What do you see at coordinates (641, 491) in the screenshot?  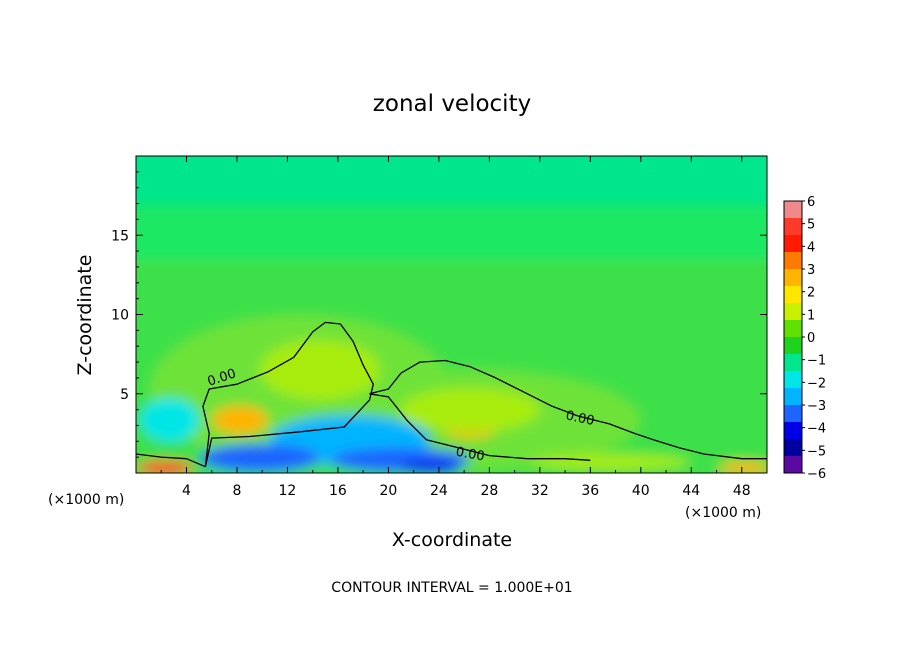 I see `x-tick-label: 40` at bounding box center [641, 491].